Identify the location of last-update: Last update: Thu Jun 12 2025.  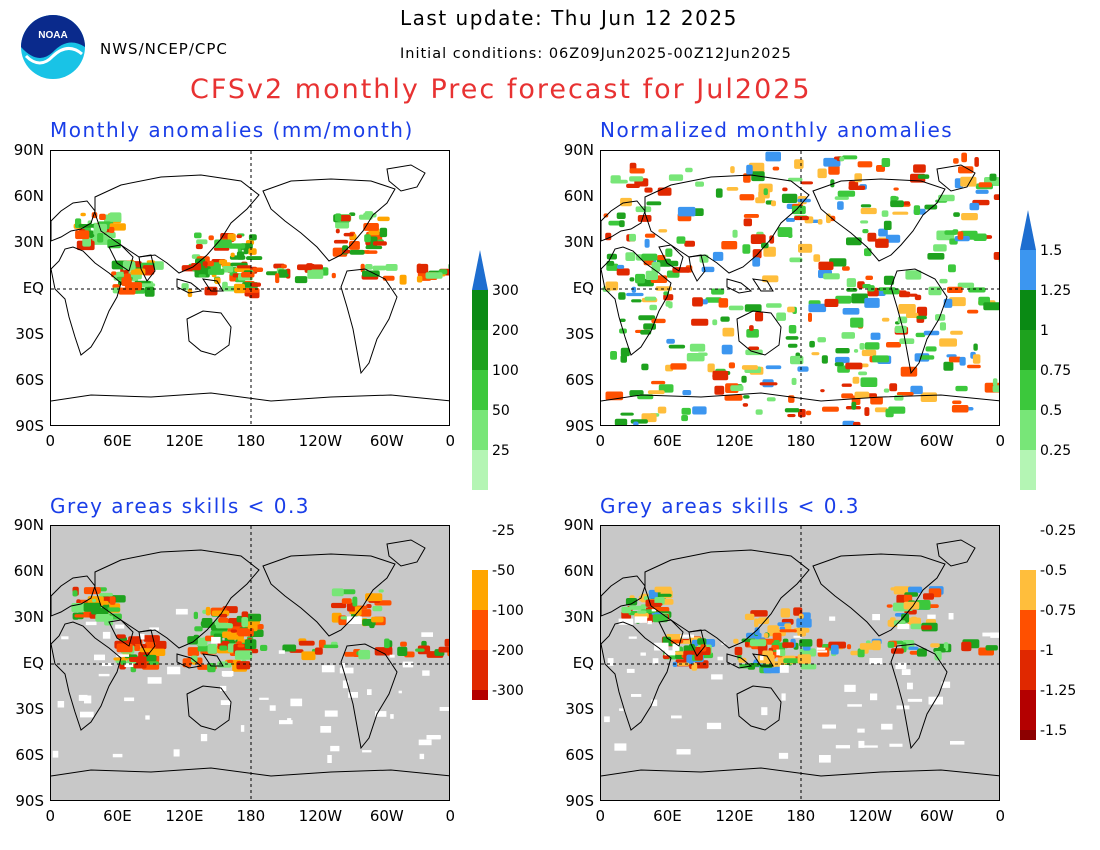
(569, 18).